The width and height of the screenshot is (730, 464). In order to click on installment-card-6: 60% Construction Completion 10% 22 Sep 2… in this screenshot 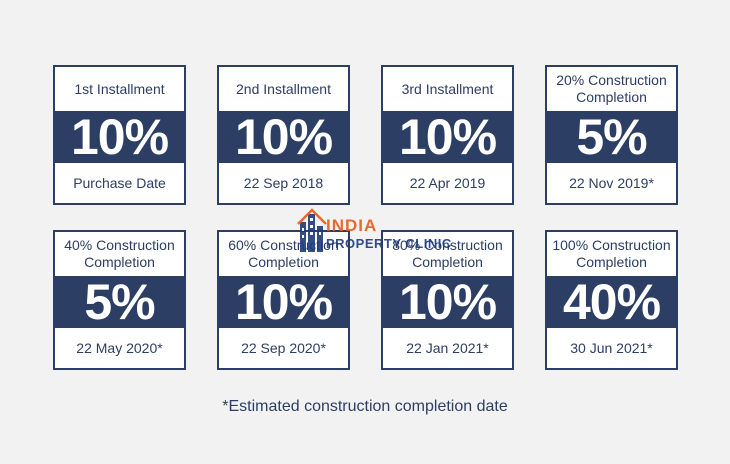, I will do `click(283, 300)`.